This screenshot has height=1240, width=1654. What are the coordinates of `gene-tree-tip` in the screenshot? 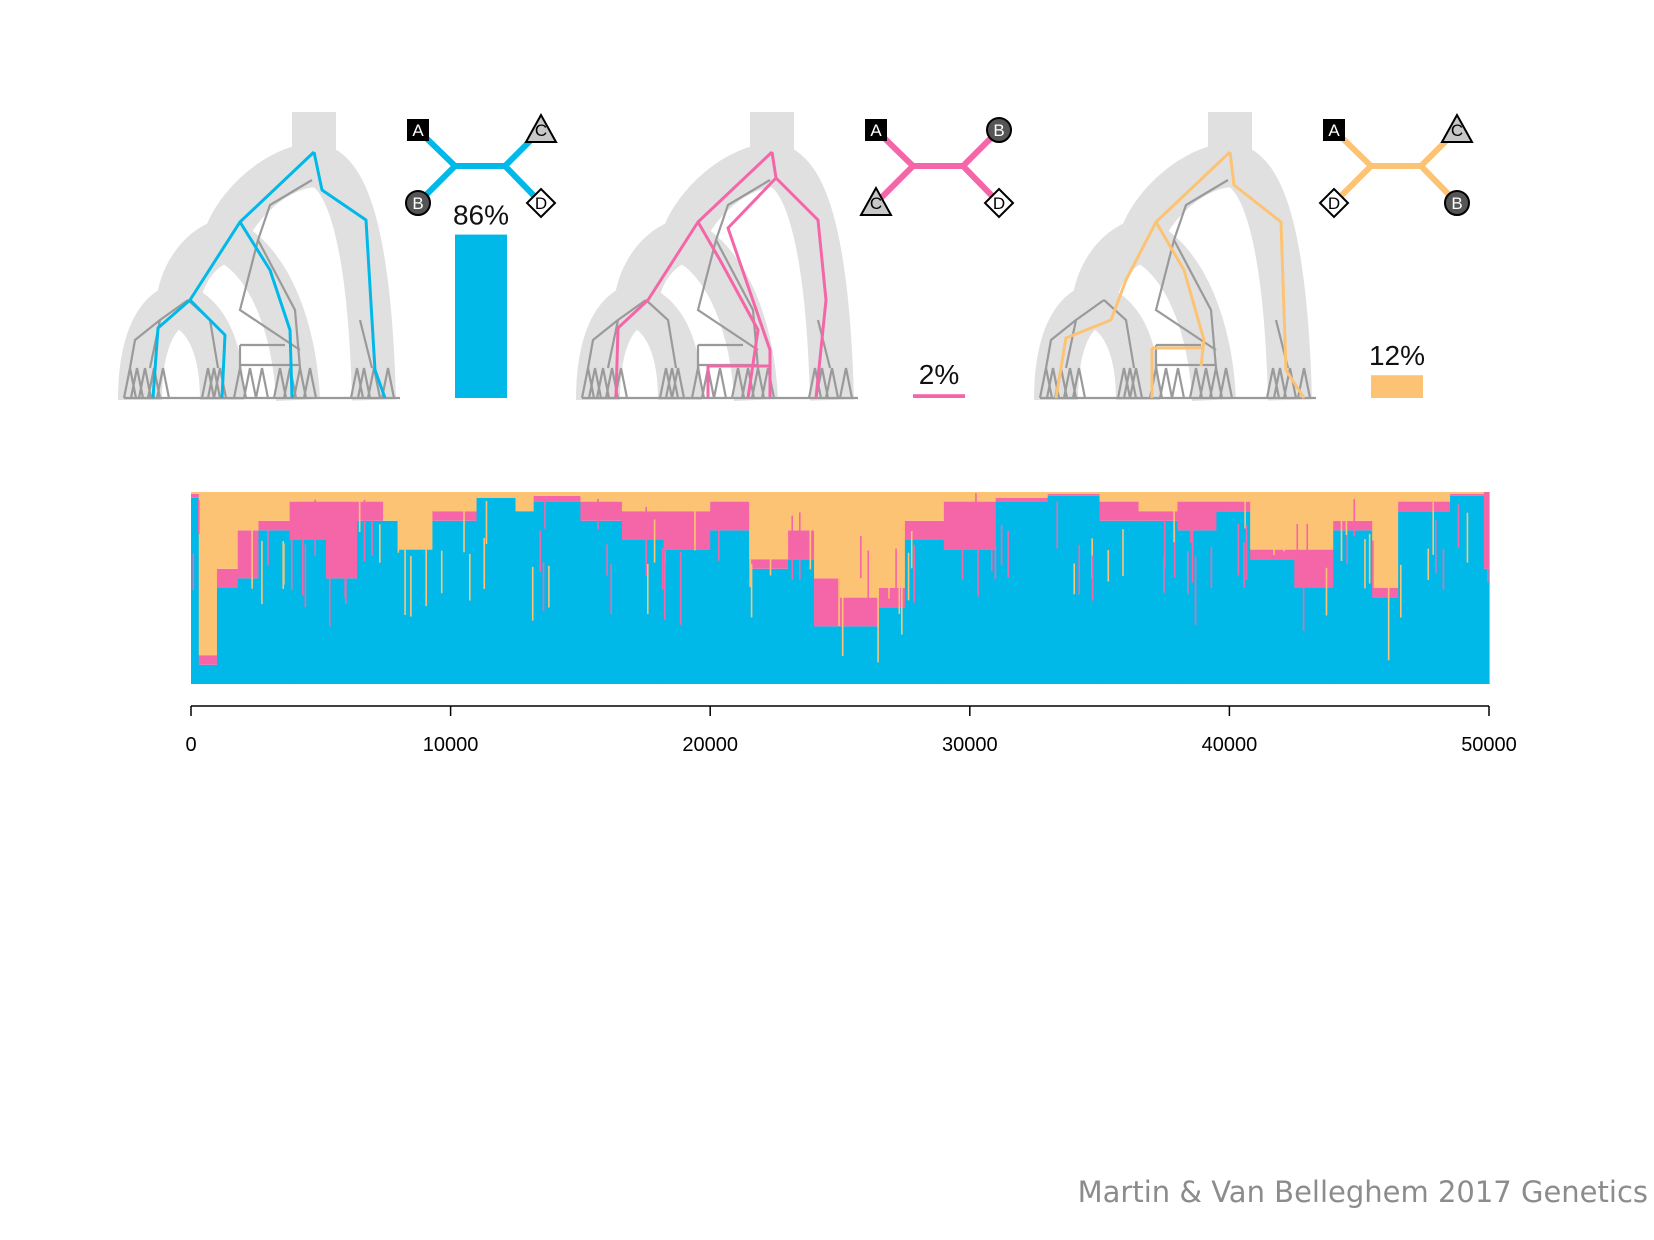 It's located at (163, 383).